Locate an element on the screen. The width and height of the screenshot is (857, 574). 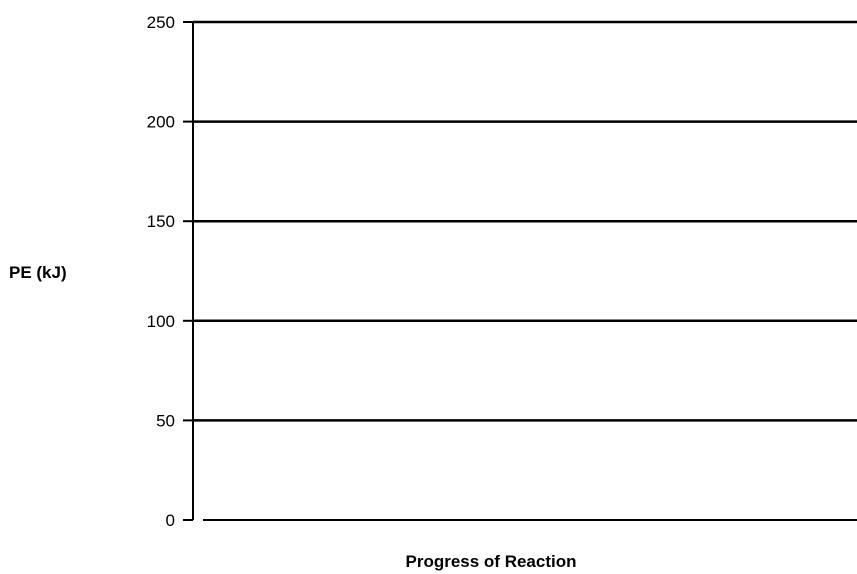
y-tick-label-200: 200 is located at coordinates (161, 122).